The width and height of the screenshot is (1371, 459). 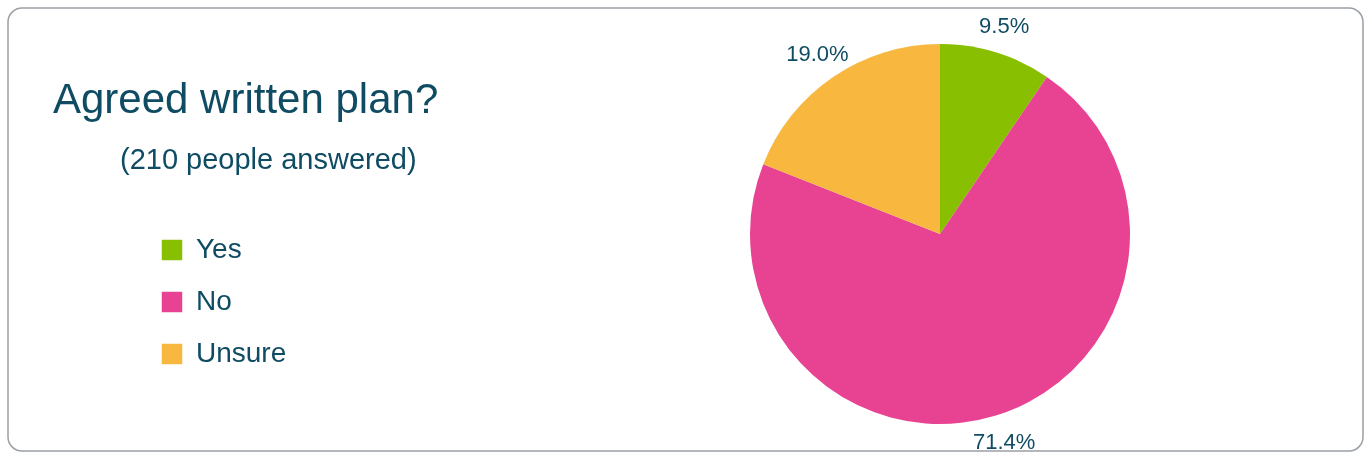 I want to click on data-label: 71.4%, so click(x=1004, y=442).